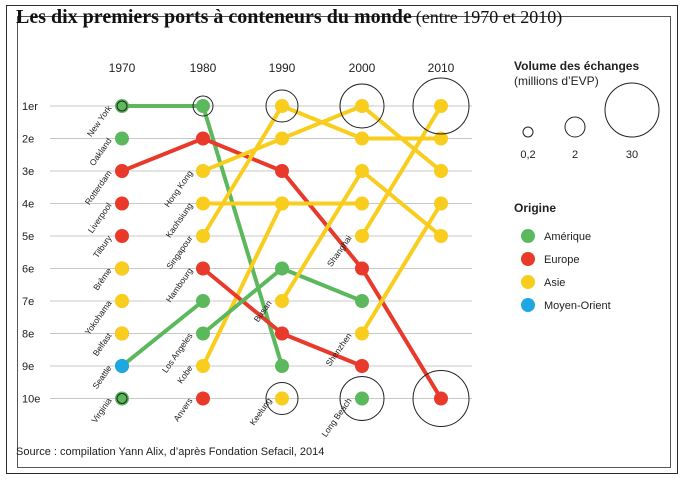 The height and width of the screenshot is (481, 686). I want to click on port-dot-anvers, so click(203, 398).